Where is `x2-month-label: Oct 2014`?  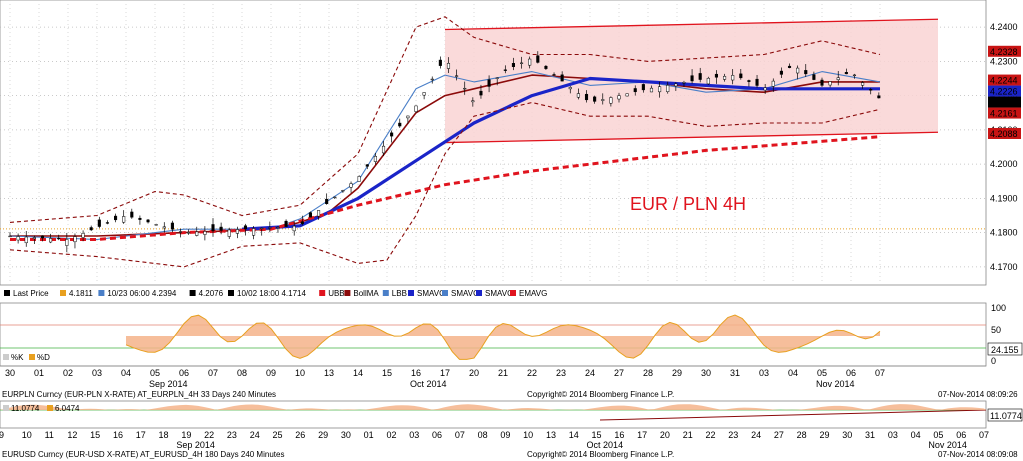
x2-month-label: Oct 2014 is located at coordinates (605, 445).